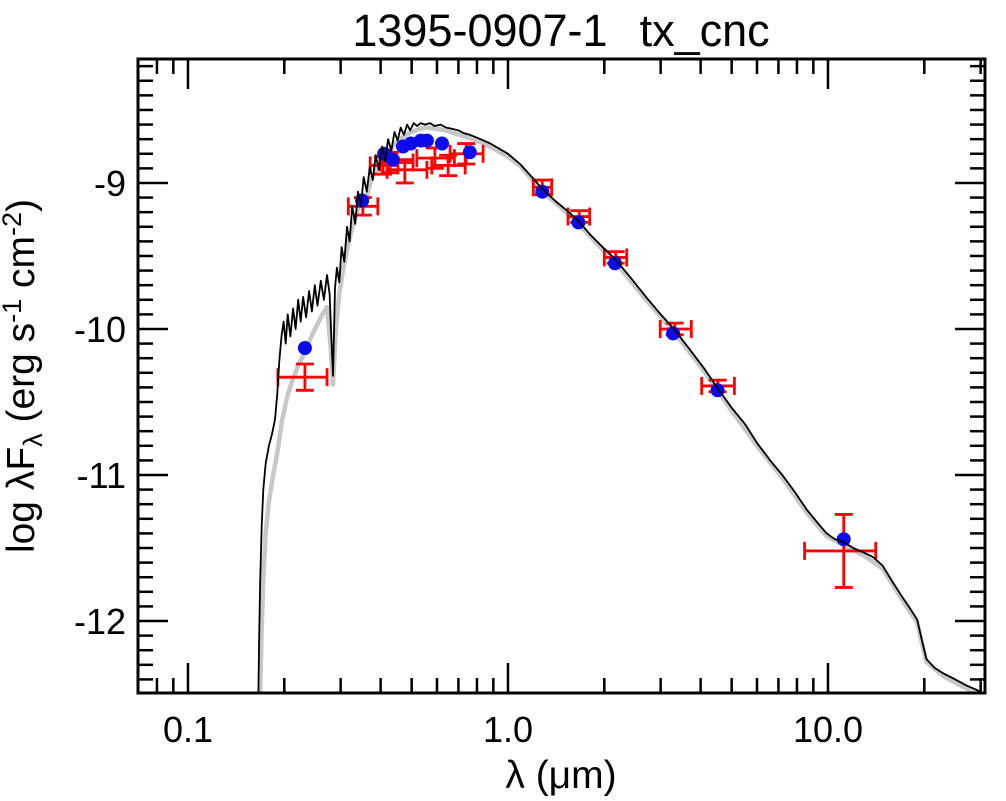 The height and width of the screenshot is (801, 1006). I want to click on x-tick-label: 0.1, so click(188, 729).